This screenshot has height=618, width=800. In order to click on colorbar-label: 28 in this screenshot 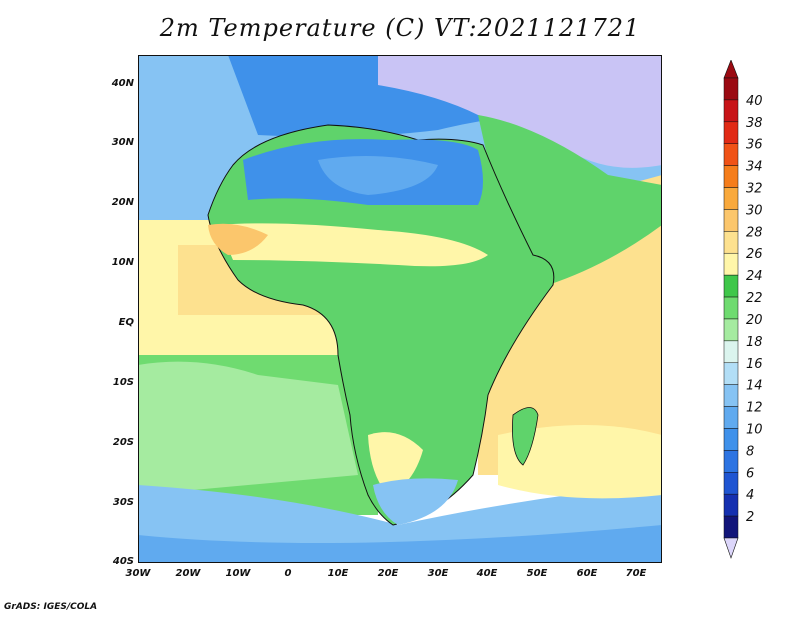, I will do `click(754, 232)`.